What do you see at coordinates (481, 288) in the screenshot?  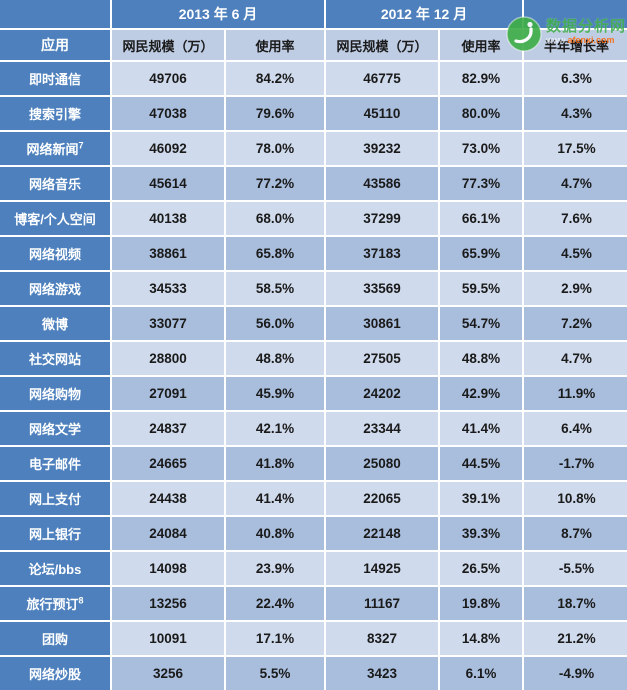 I see `usage-2012-value: 59.5%` at bounding box center [481, 288].